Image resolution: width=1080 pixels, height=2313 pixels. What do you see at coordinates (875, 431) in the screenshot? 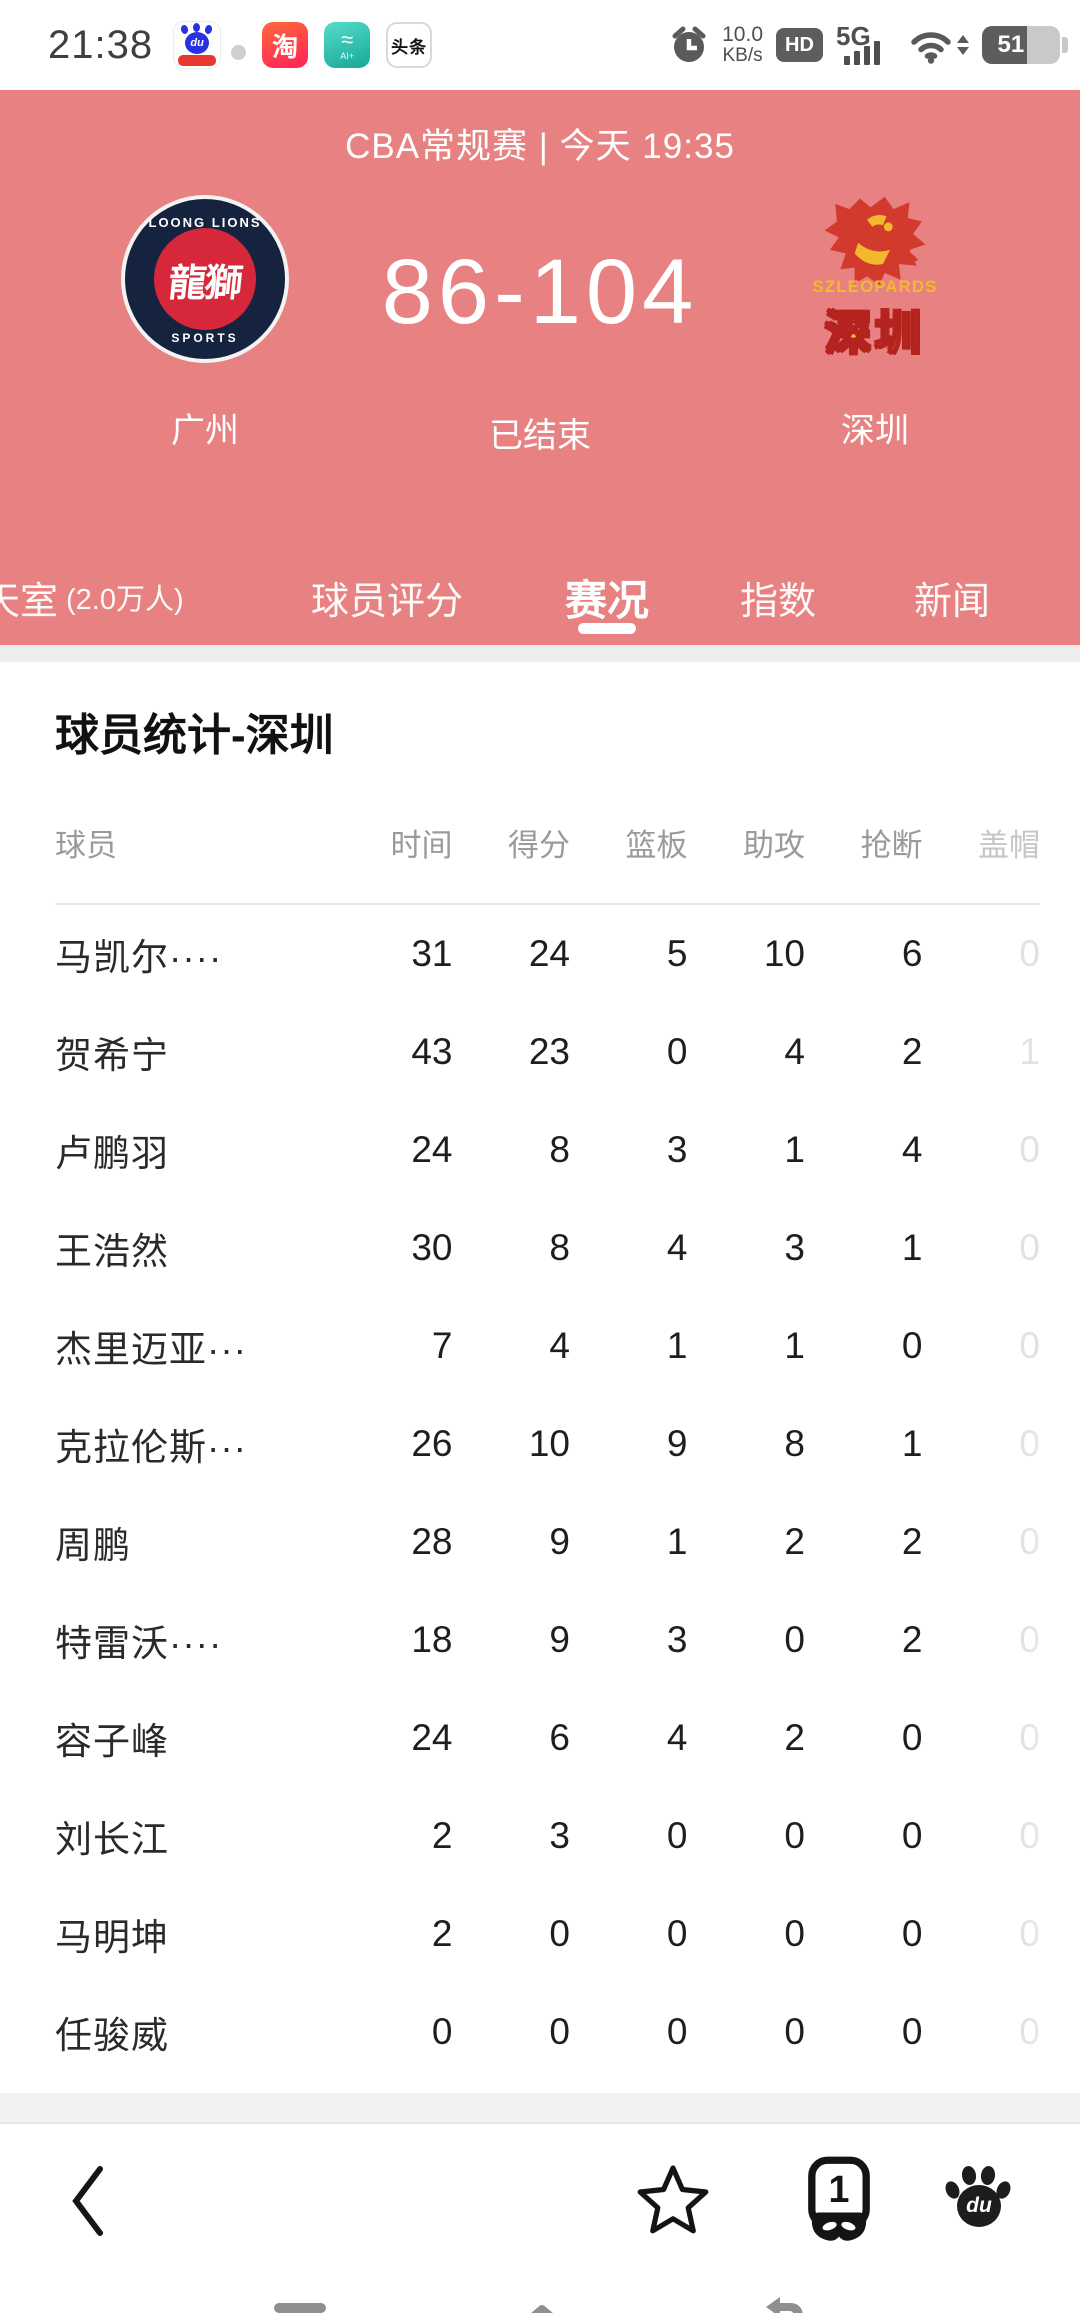
I see `away-team-name: 深圳` at bounding box center [875, 431].